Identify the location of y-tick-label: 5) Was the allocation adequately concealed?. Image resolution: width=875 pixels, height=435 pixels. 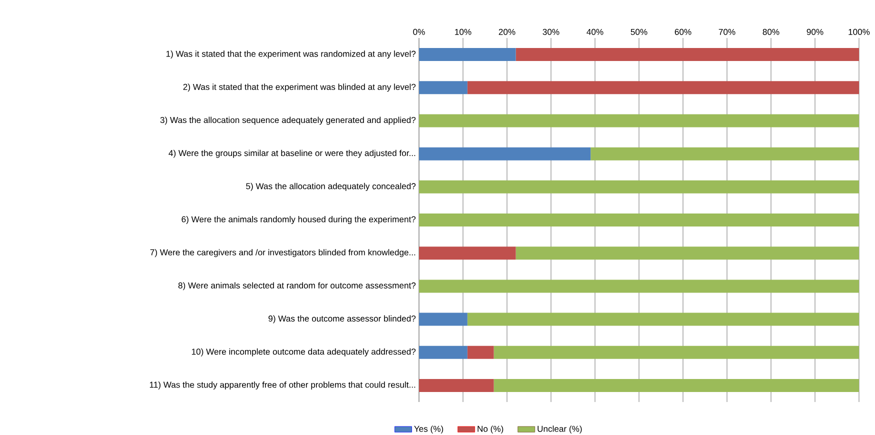
(331, 186).